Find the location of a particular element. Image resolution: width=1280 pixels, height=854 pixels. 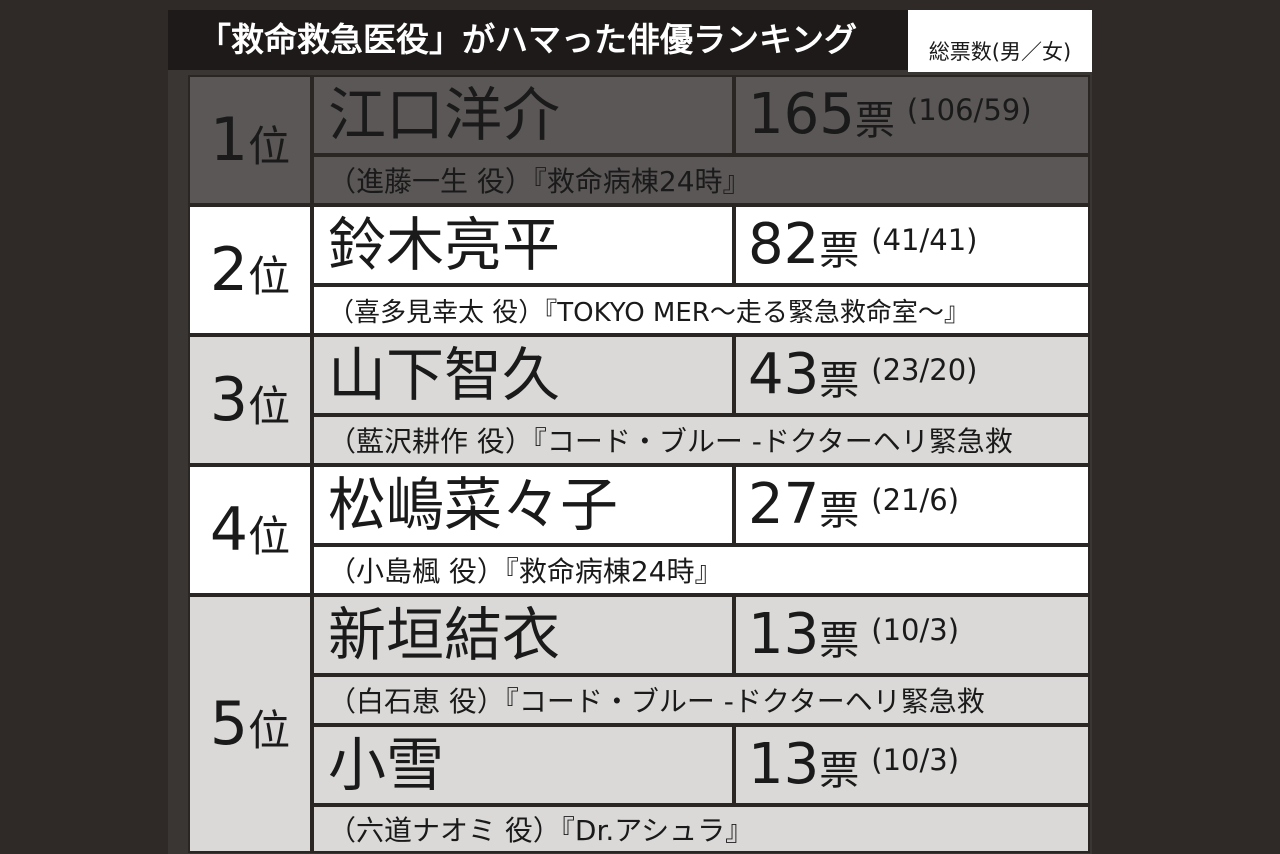

role-5a: （白石恵 役）『コード・ブルー -ドクターヘリ緊急救 is located at coordinates (701, 700).